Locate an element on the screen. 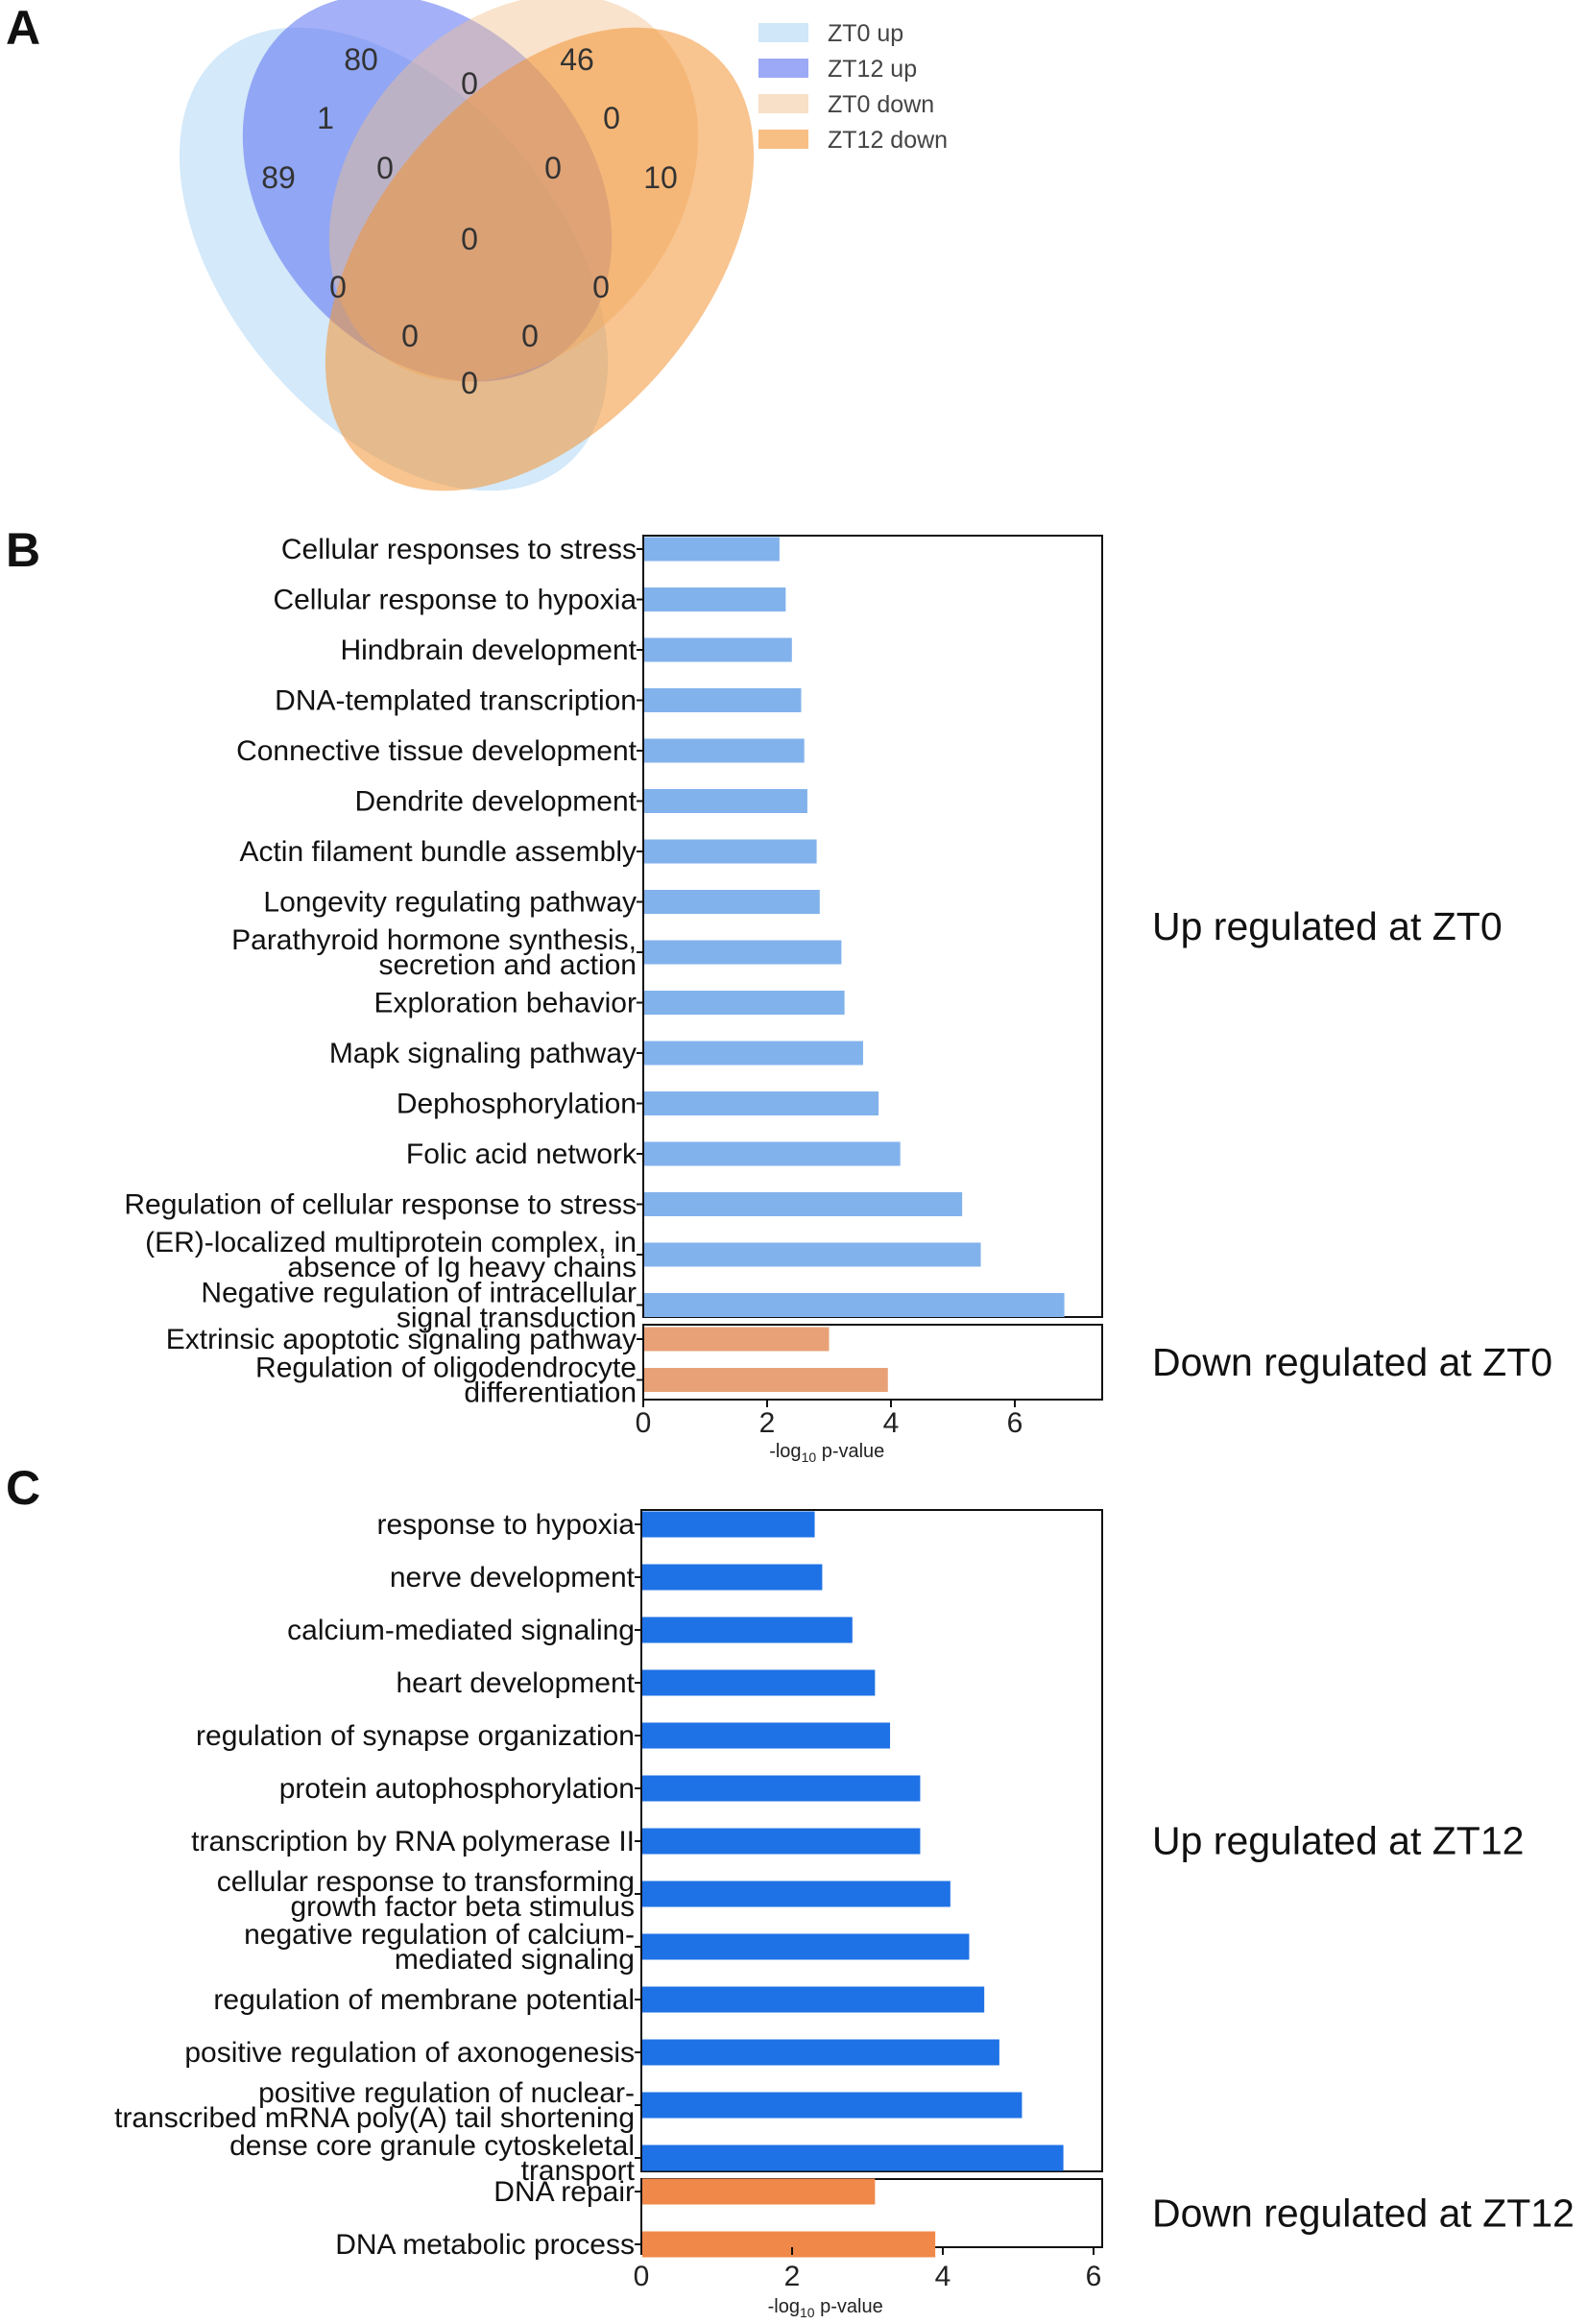 This screenshot has width=1588, height=2324. bar-extrinsic-apoptotic-signaling-pathway is located at coordinates (737, 1339).